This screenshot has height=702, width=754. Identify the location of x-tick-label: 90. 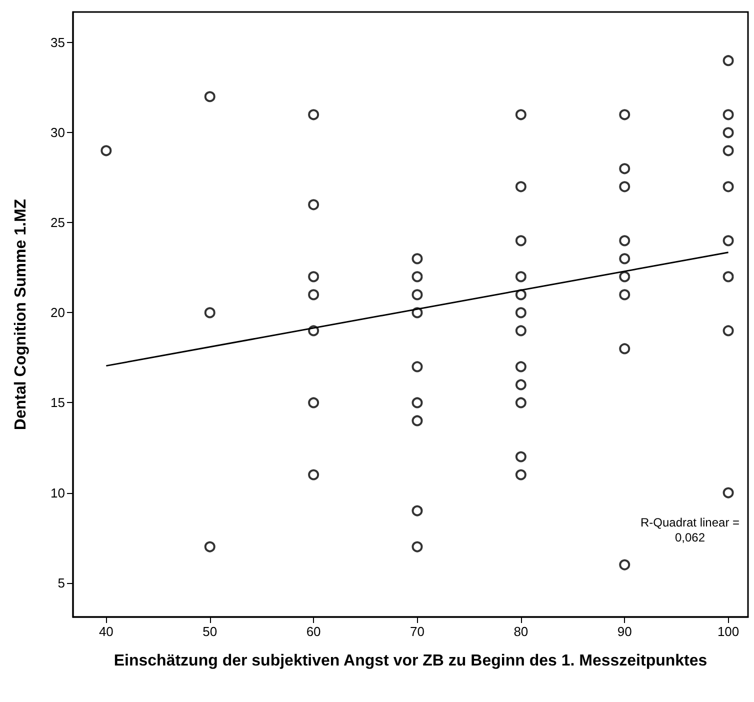
(624, 631).